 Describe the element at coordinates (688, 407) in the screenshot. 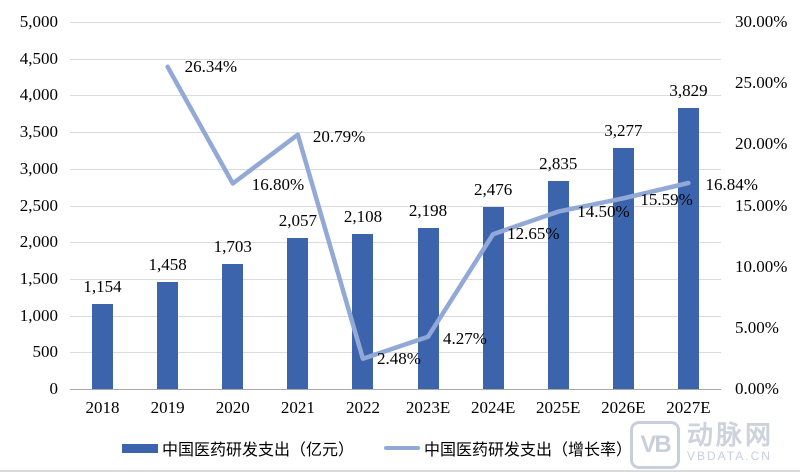

I see `x-axis-label-2027E: 2027E` at that location.